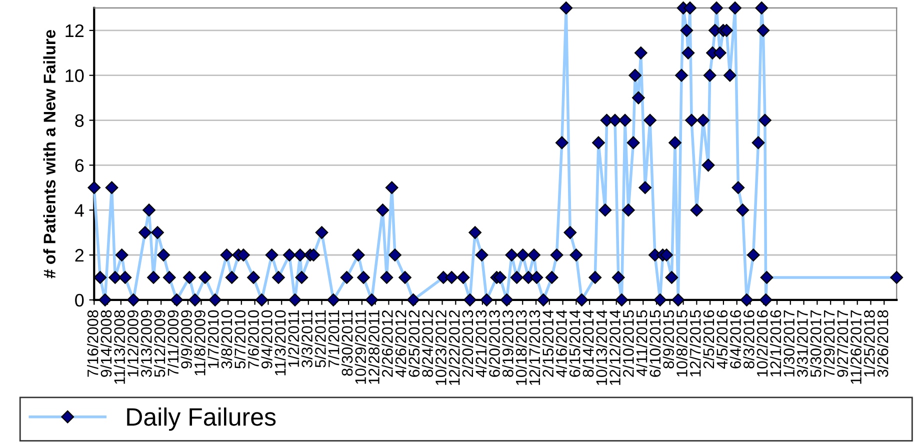 Image resolution: width=914 pixels, height=443 pixels. I want to click on x-tick-label: 1/12/2009, so click(132, 343).